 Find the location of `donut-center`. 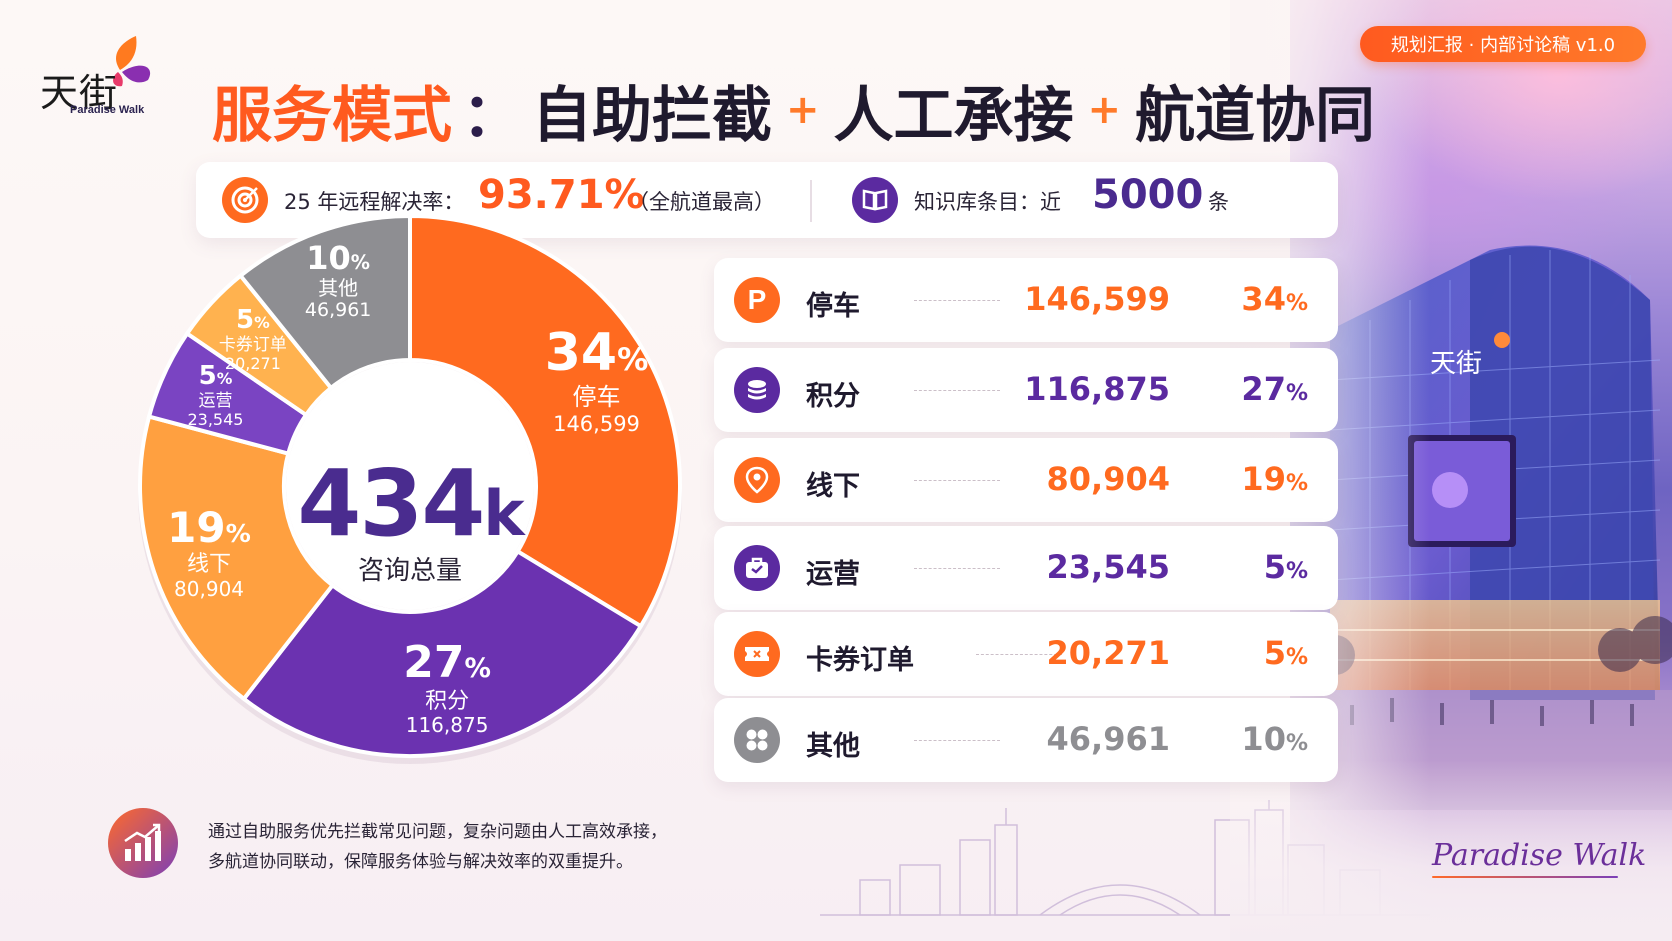

donut-center is located at coordinates (410, 486).